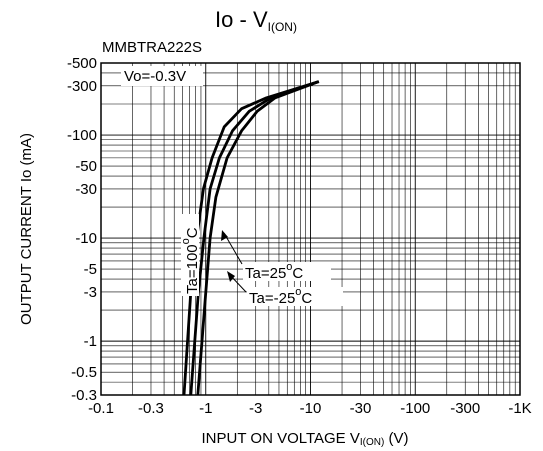 Image resolution: width=543 pixels, height=451 pixels. I want to click on y-tick-label: -0.3, so click(84, 395).